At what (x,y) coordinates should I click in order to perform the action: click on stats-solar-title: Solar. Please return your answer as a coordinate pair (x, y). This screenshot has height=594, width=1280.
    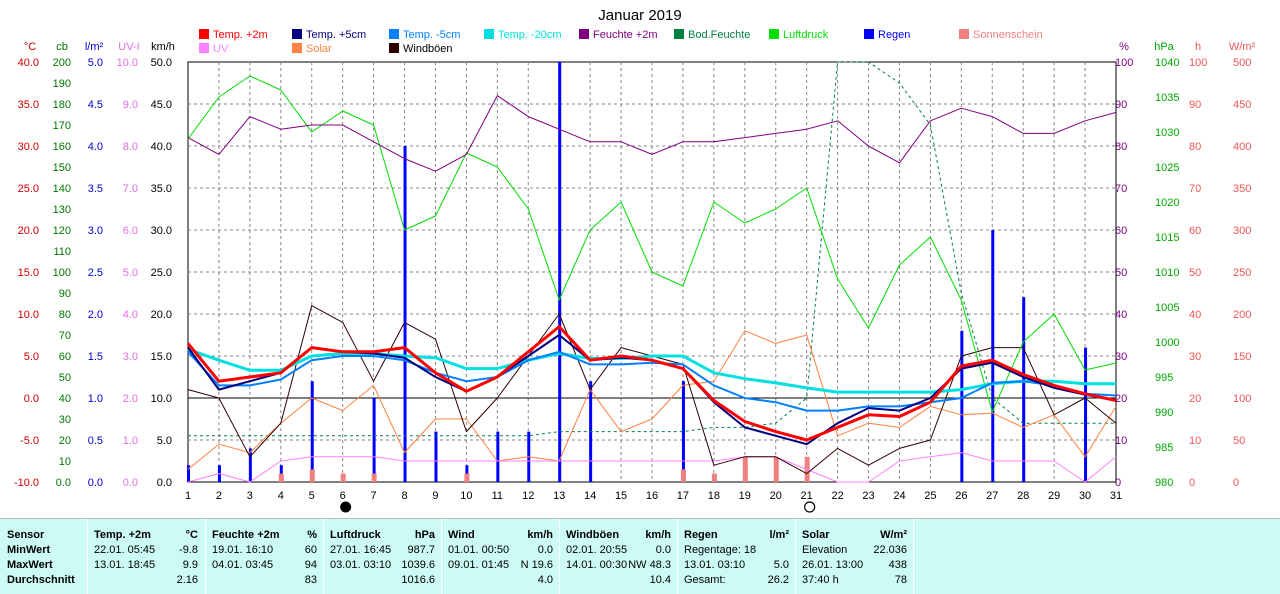
    Looking at the image, I should click on (816, 535).